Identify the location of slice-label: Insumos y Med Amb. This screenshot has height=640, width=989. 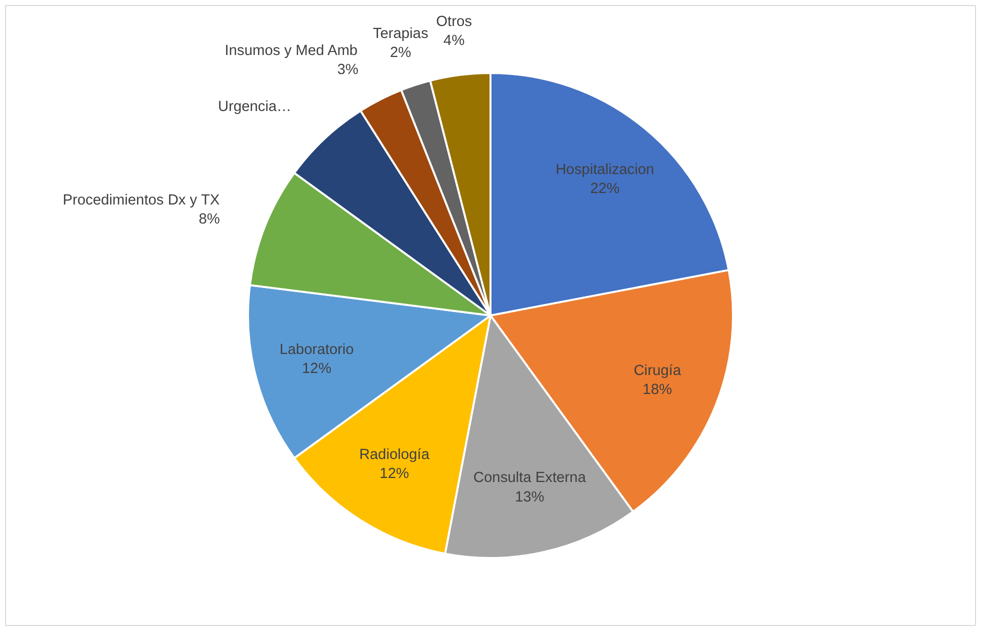
(291, 50).